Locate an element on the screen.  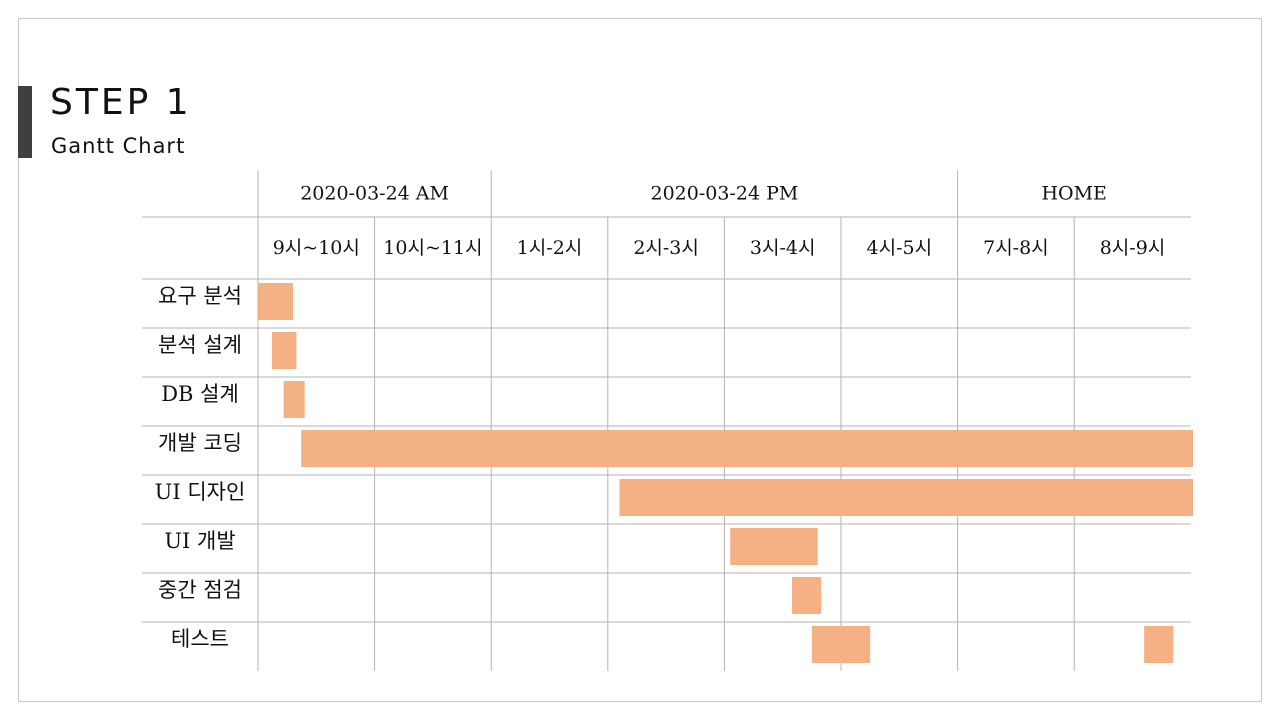
group-header: HOME is located at coordinates (1073, 194).